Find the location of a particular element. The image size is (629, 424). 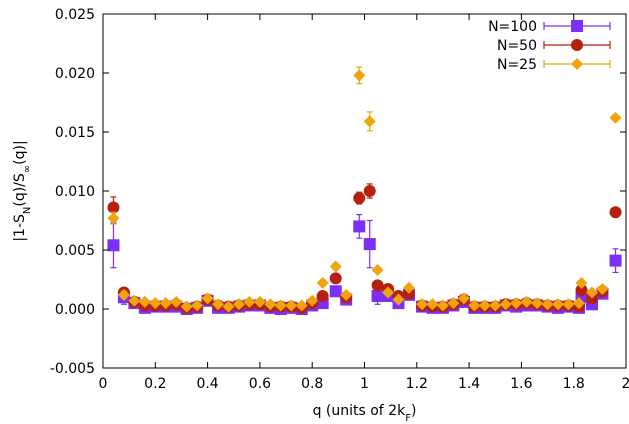

y-tick-label: 0.020 is located at coordinates (75, 74).